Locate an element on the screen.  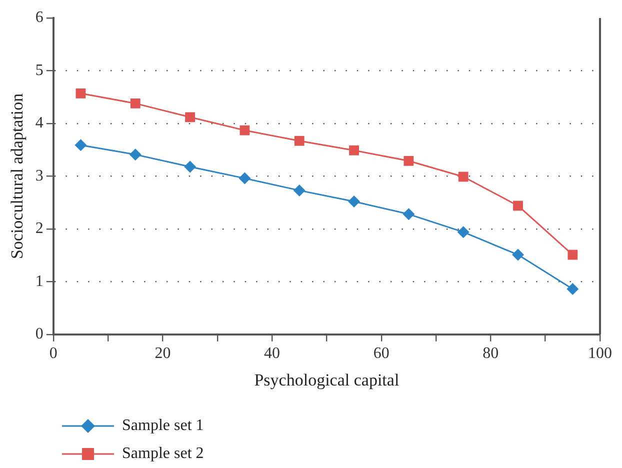
y-tick-label: 1 is located at coordinates (39, 281).